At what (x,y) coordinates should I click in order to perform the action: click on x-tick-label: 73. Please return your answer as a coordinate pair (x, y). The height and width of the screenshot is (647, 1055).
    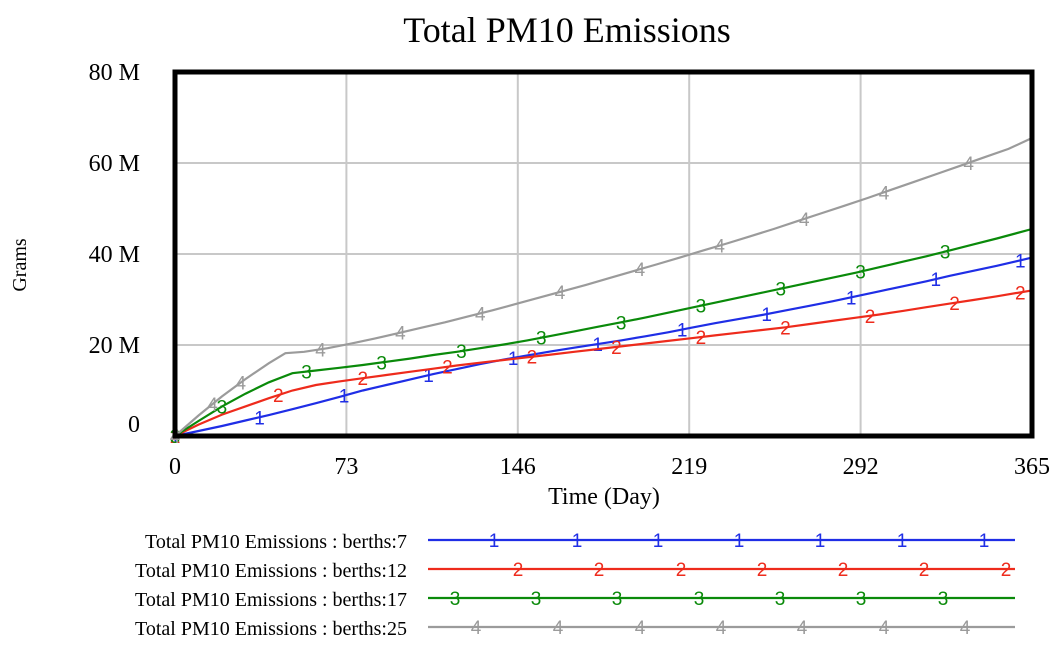
    Looking at the image, I should click on (346, 467).